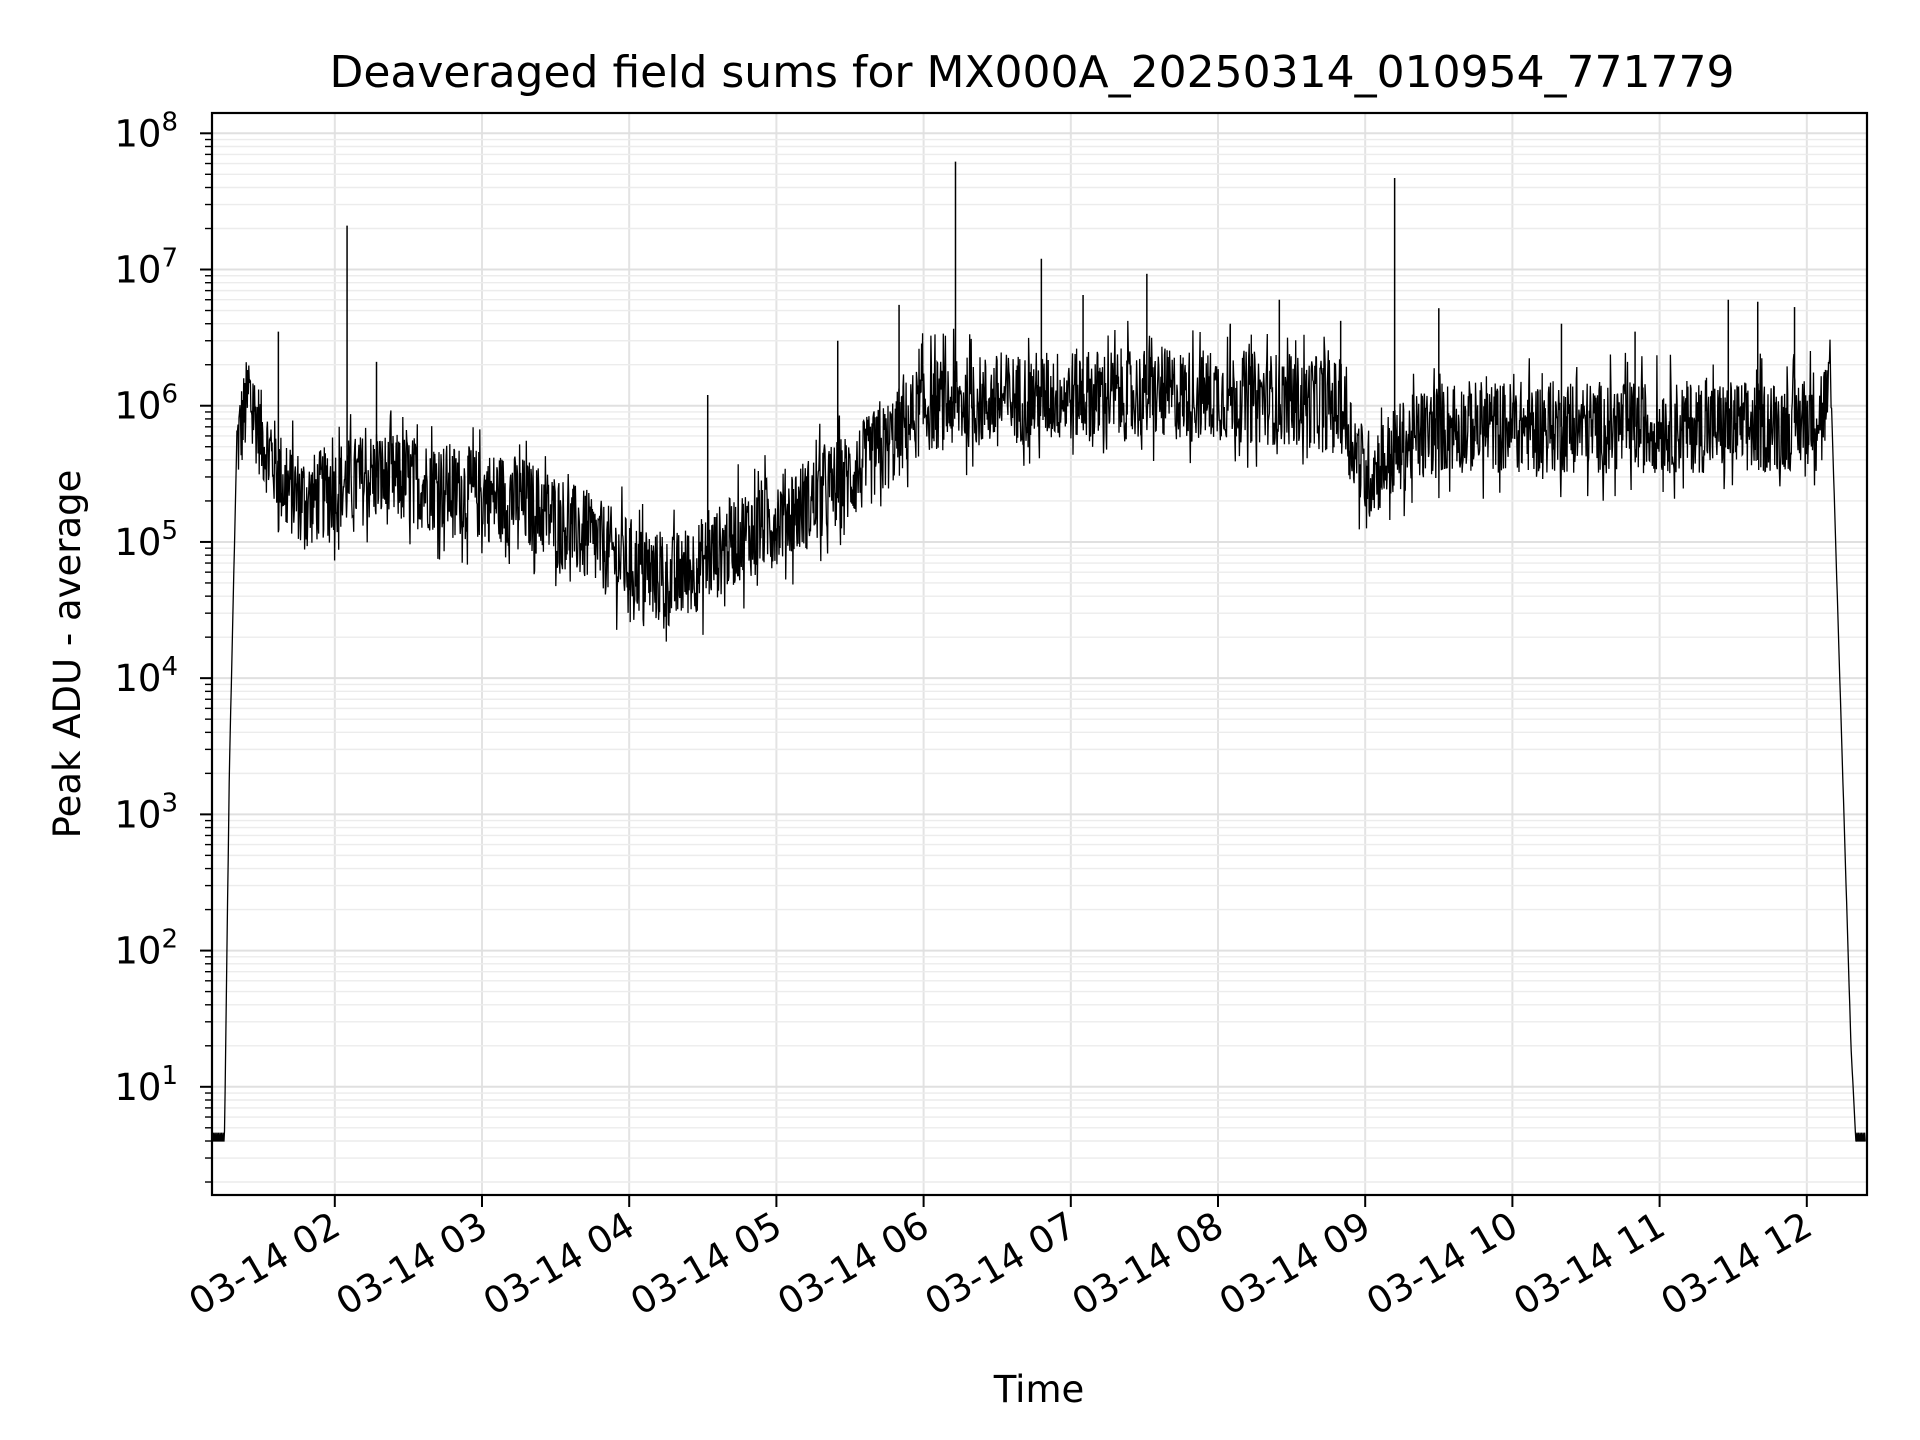 This screenshot has width=1920, height=1440. What do you see at coordinates (146, 1085) in the screenshot?
I see `y-tick-label: 101` at bounding box center [146, 1085].